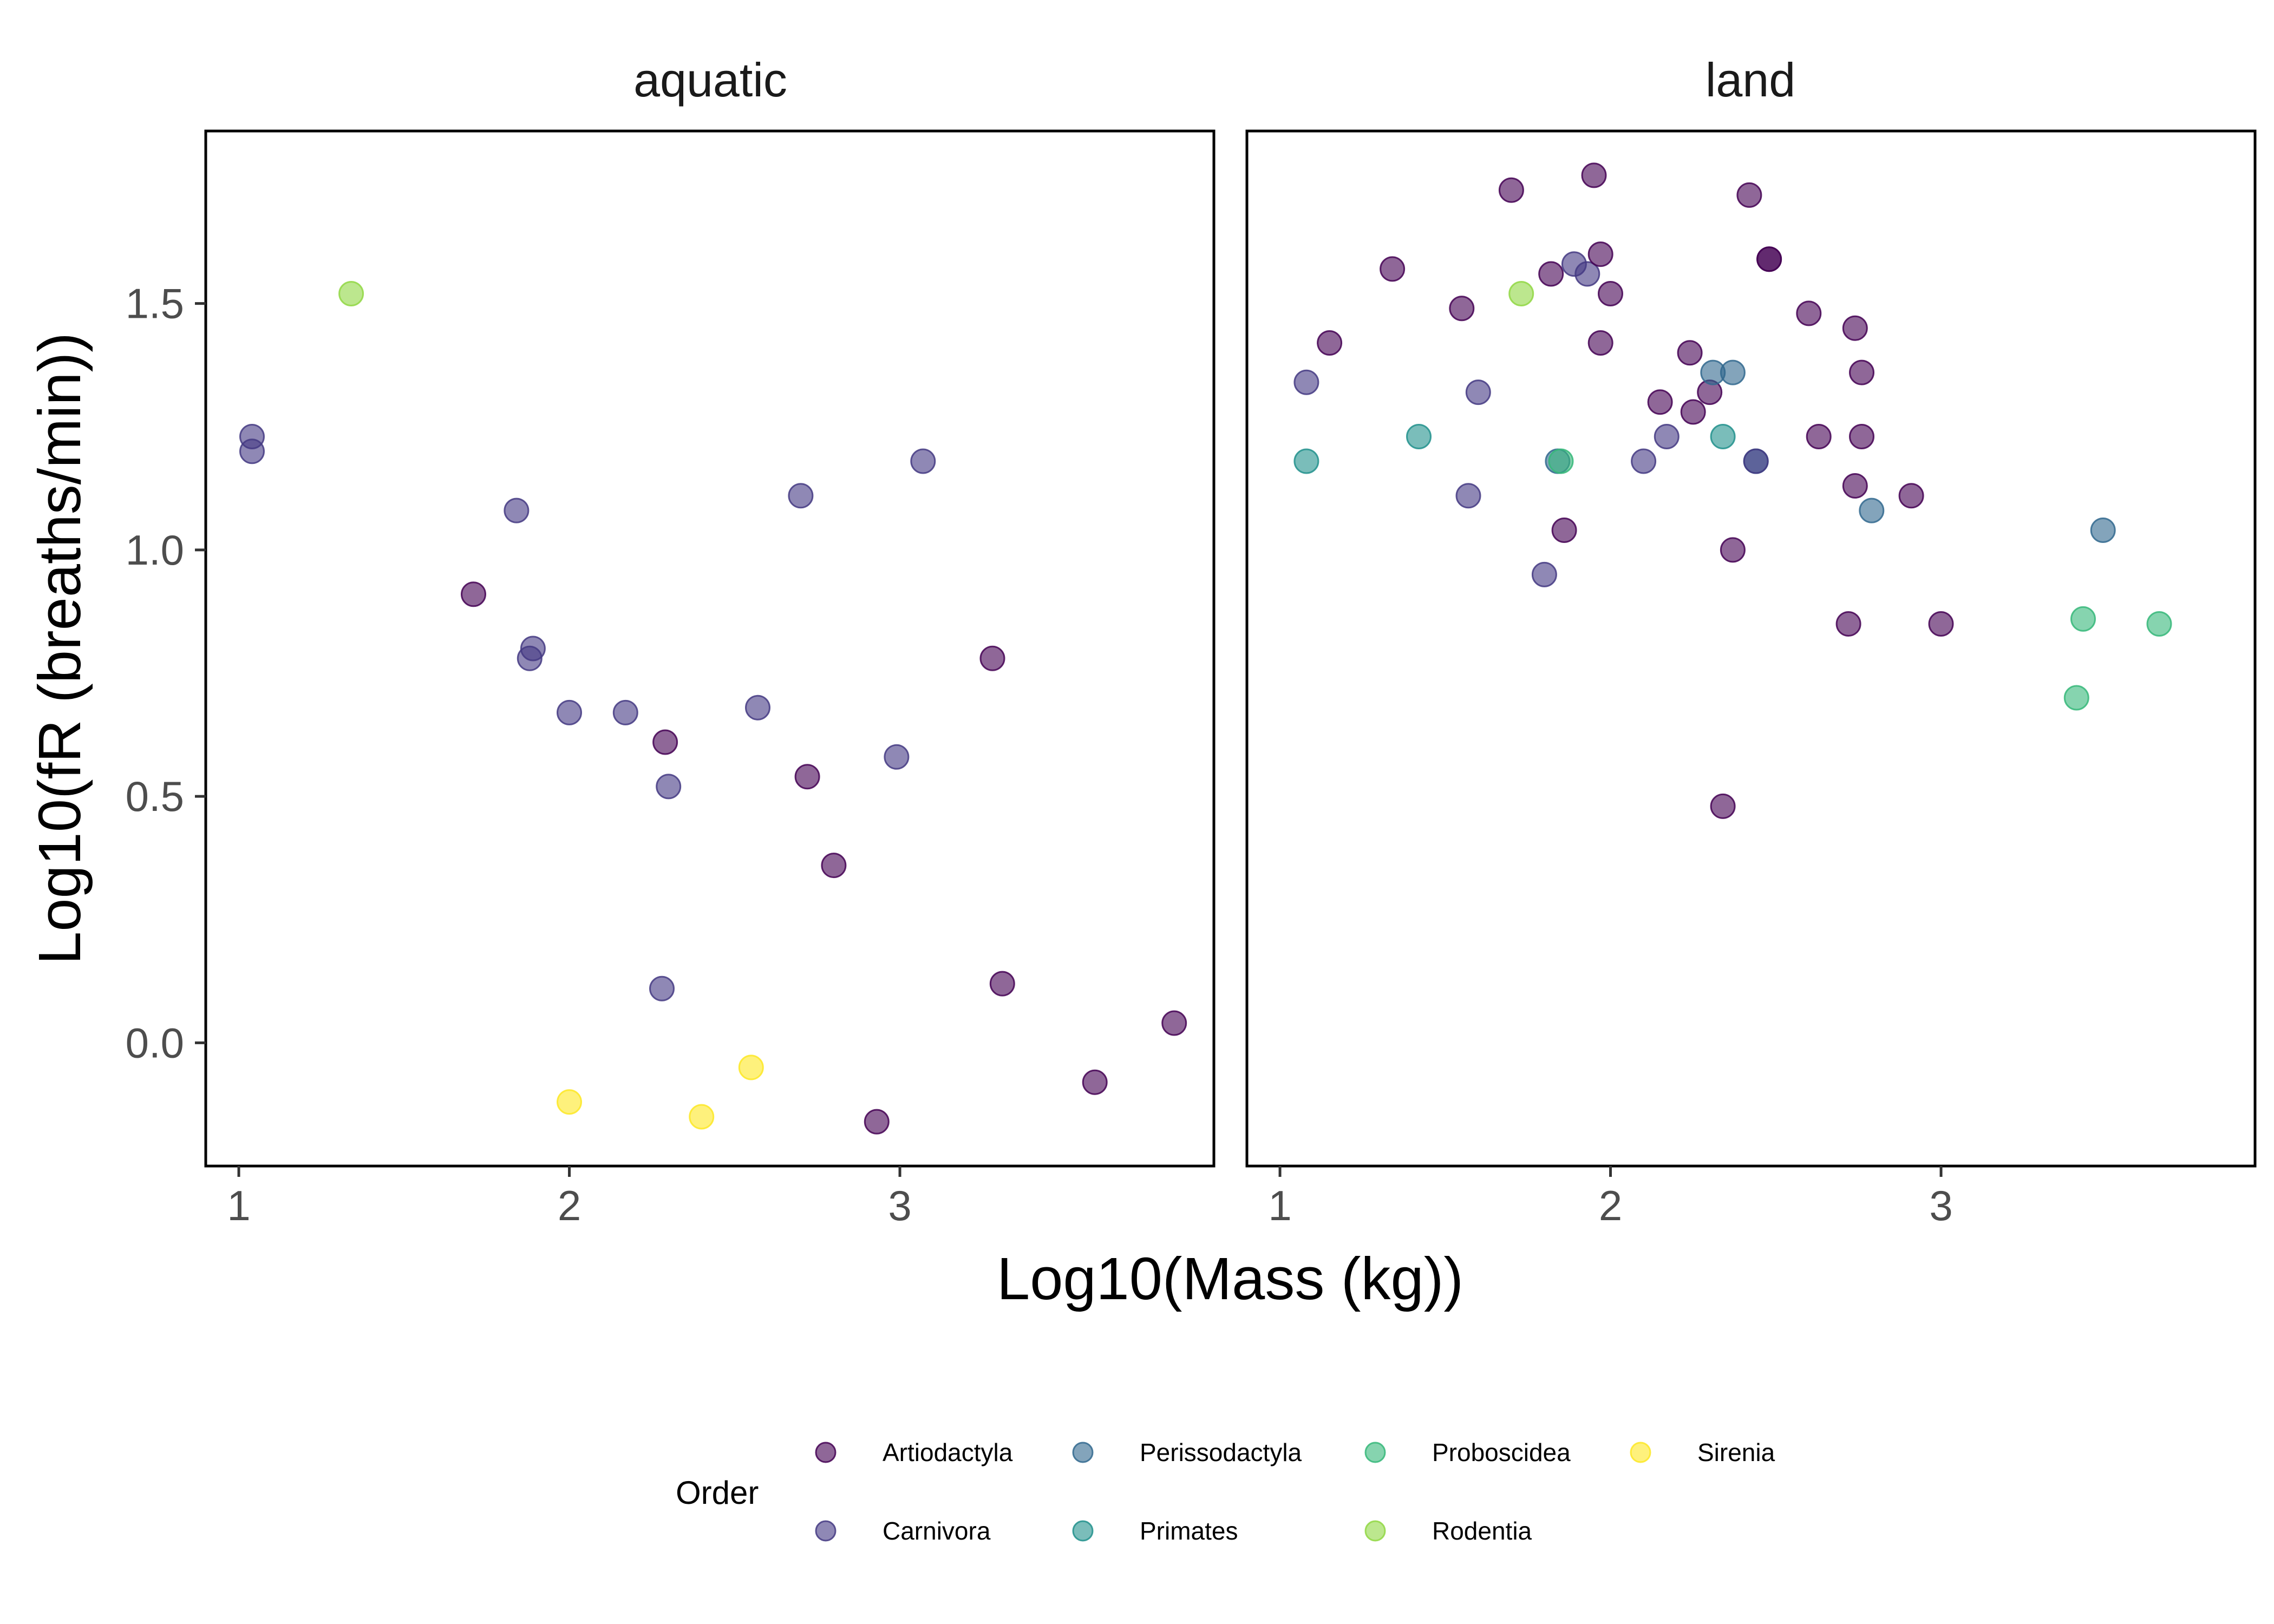 The image size is (2274, 1624). I want to click on panel-strip-label-land: land, so click(1751, 80).